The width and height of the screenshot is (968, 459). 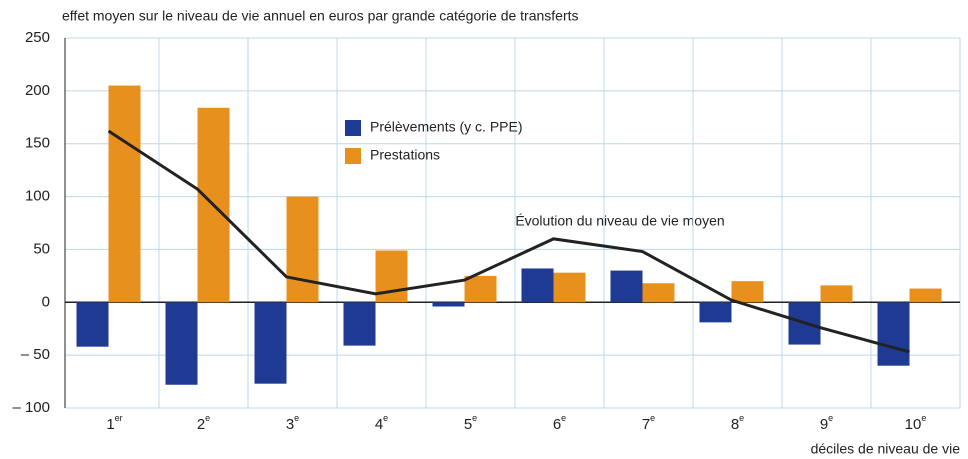 What do you see at coordinates (619, 221) in the screenshot?
I see `annotation: Évolution du niveau de vie moyen` at bounding box center [619, 221].